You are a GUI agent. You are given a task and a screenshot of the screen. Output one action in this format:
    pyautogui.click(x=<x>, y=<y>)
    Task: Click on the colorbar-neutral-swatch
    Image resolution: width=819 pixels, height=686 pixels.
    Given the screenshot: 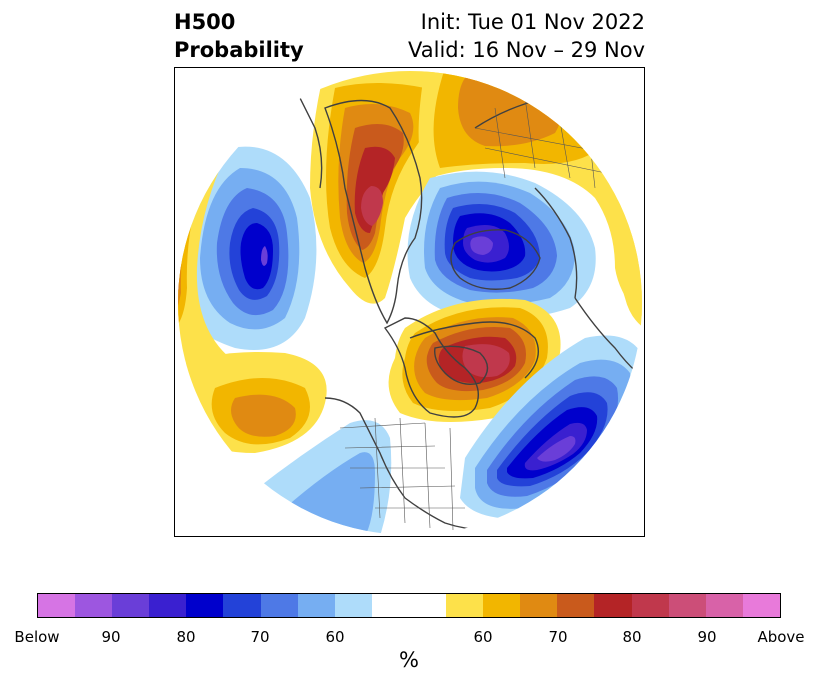 What is the action you would take?
    pyautogui.click(x=409, y=605)
    